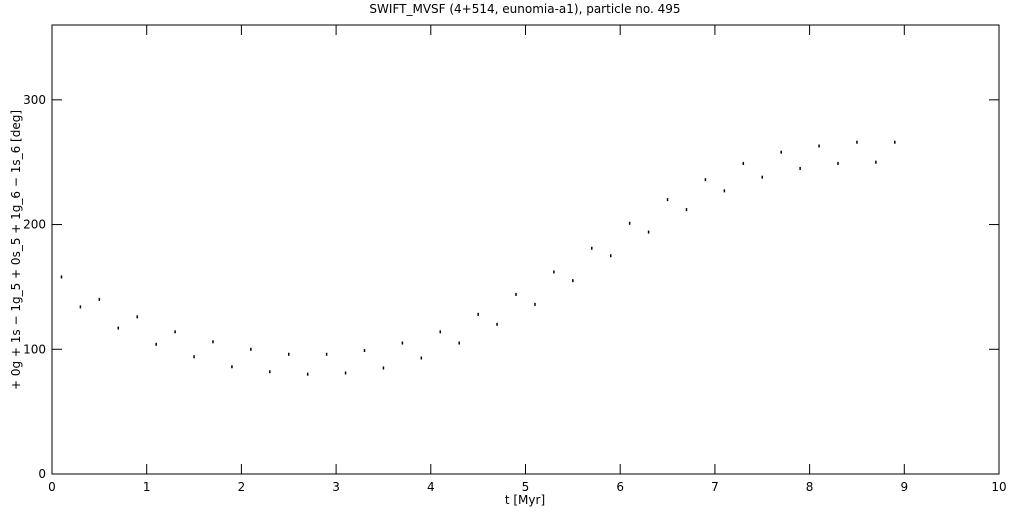  I want to click on x-tick-label: 0, so click(52, 487).